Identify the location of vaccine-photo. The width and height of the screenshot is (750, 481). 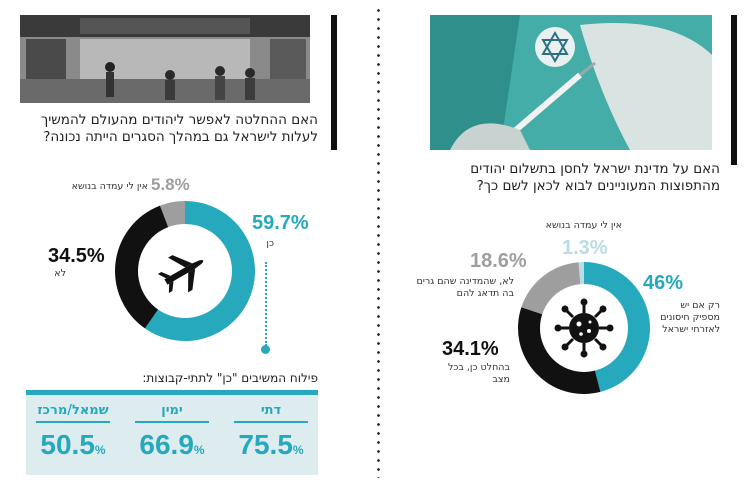
(571, 82).